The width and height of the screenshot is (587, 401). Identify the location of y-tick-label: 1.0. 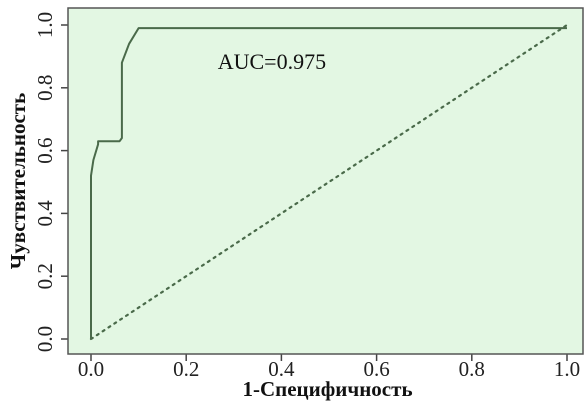
(45, 25).